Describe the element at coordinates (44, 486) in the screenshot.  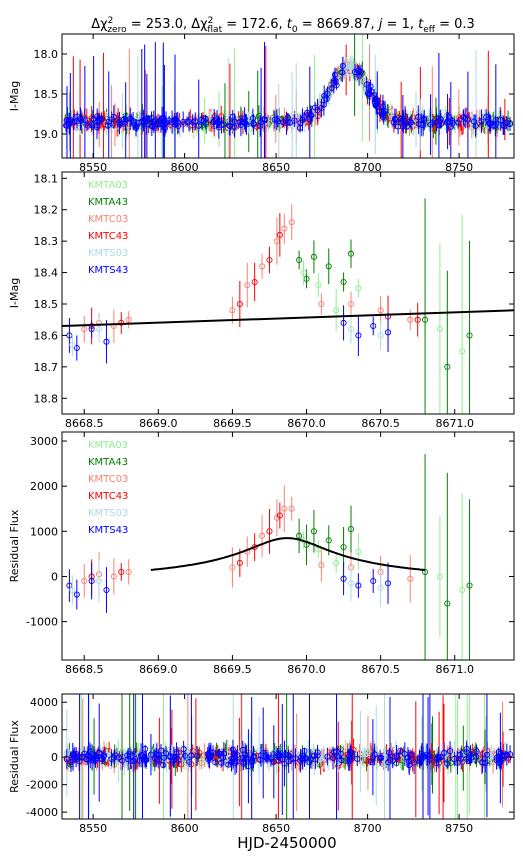
I see `y-tick-label: 2000` at that location.